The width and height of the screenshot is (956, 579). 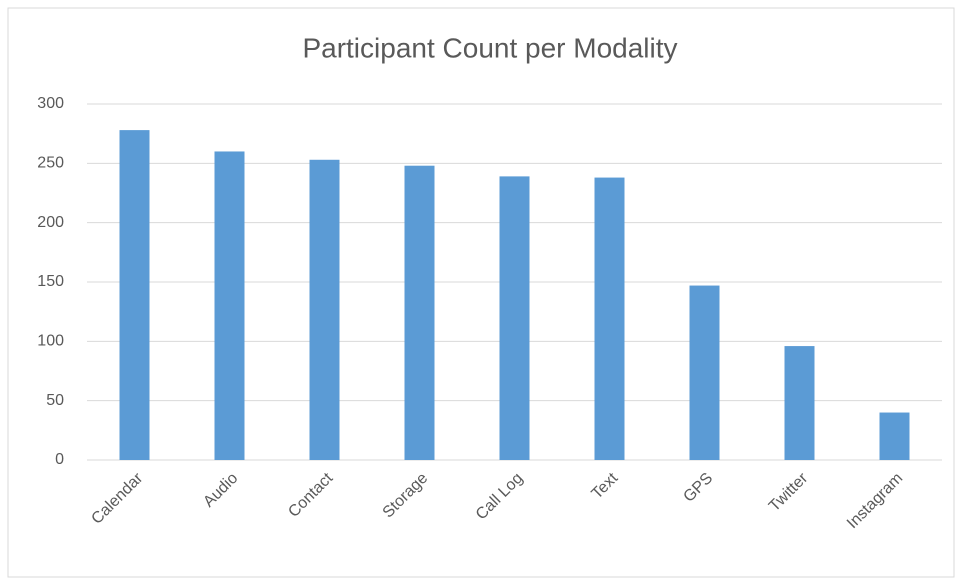 I want to click on y-tick-label: 200, so click(x=50, y=222).